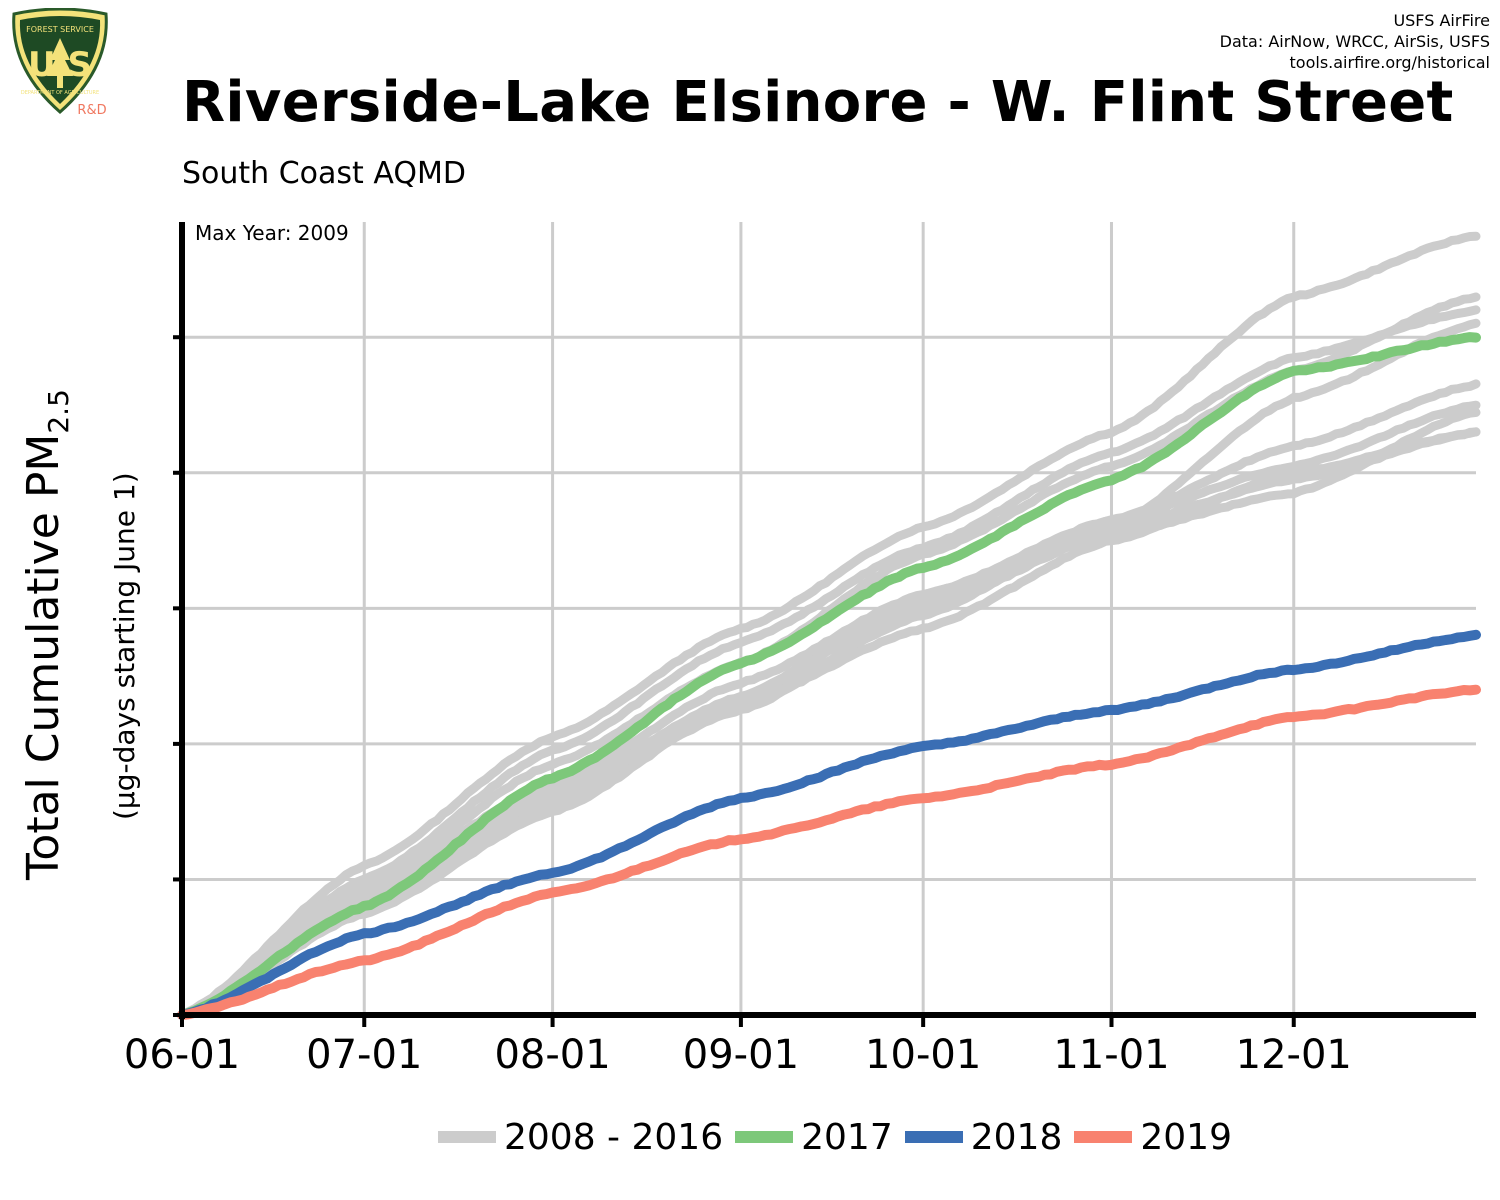 The width and height of the screenshot is (1500, 1200). Describe the element at coordinates (552, 1055) in the screenshot. I see `x-tick-label: 08-01` at that location.